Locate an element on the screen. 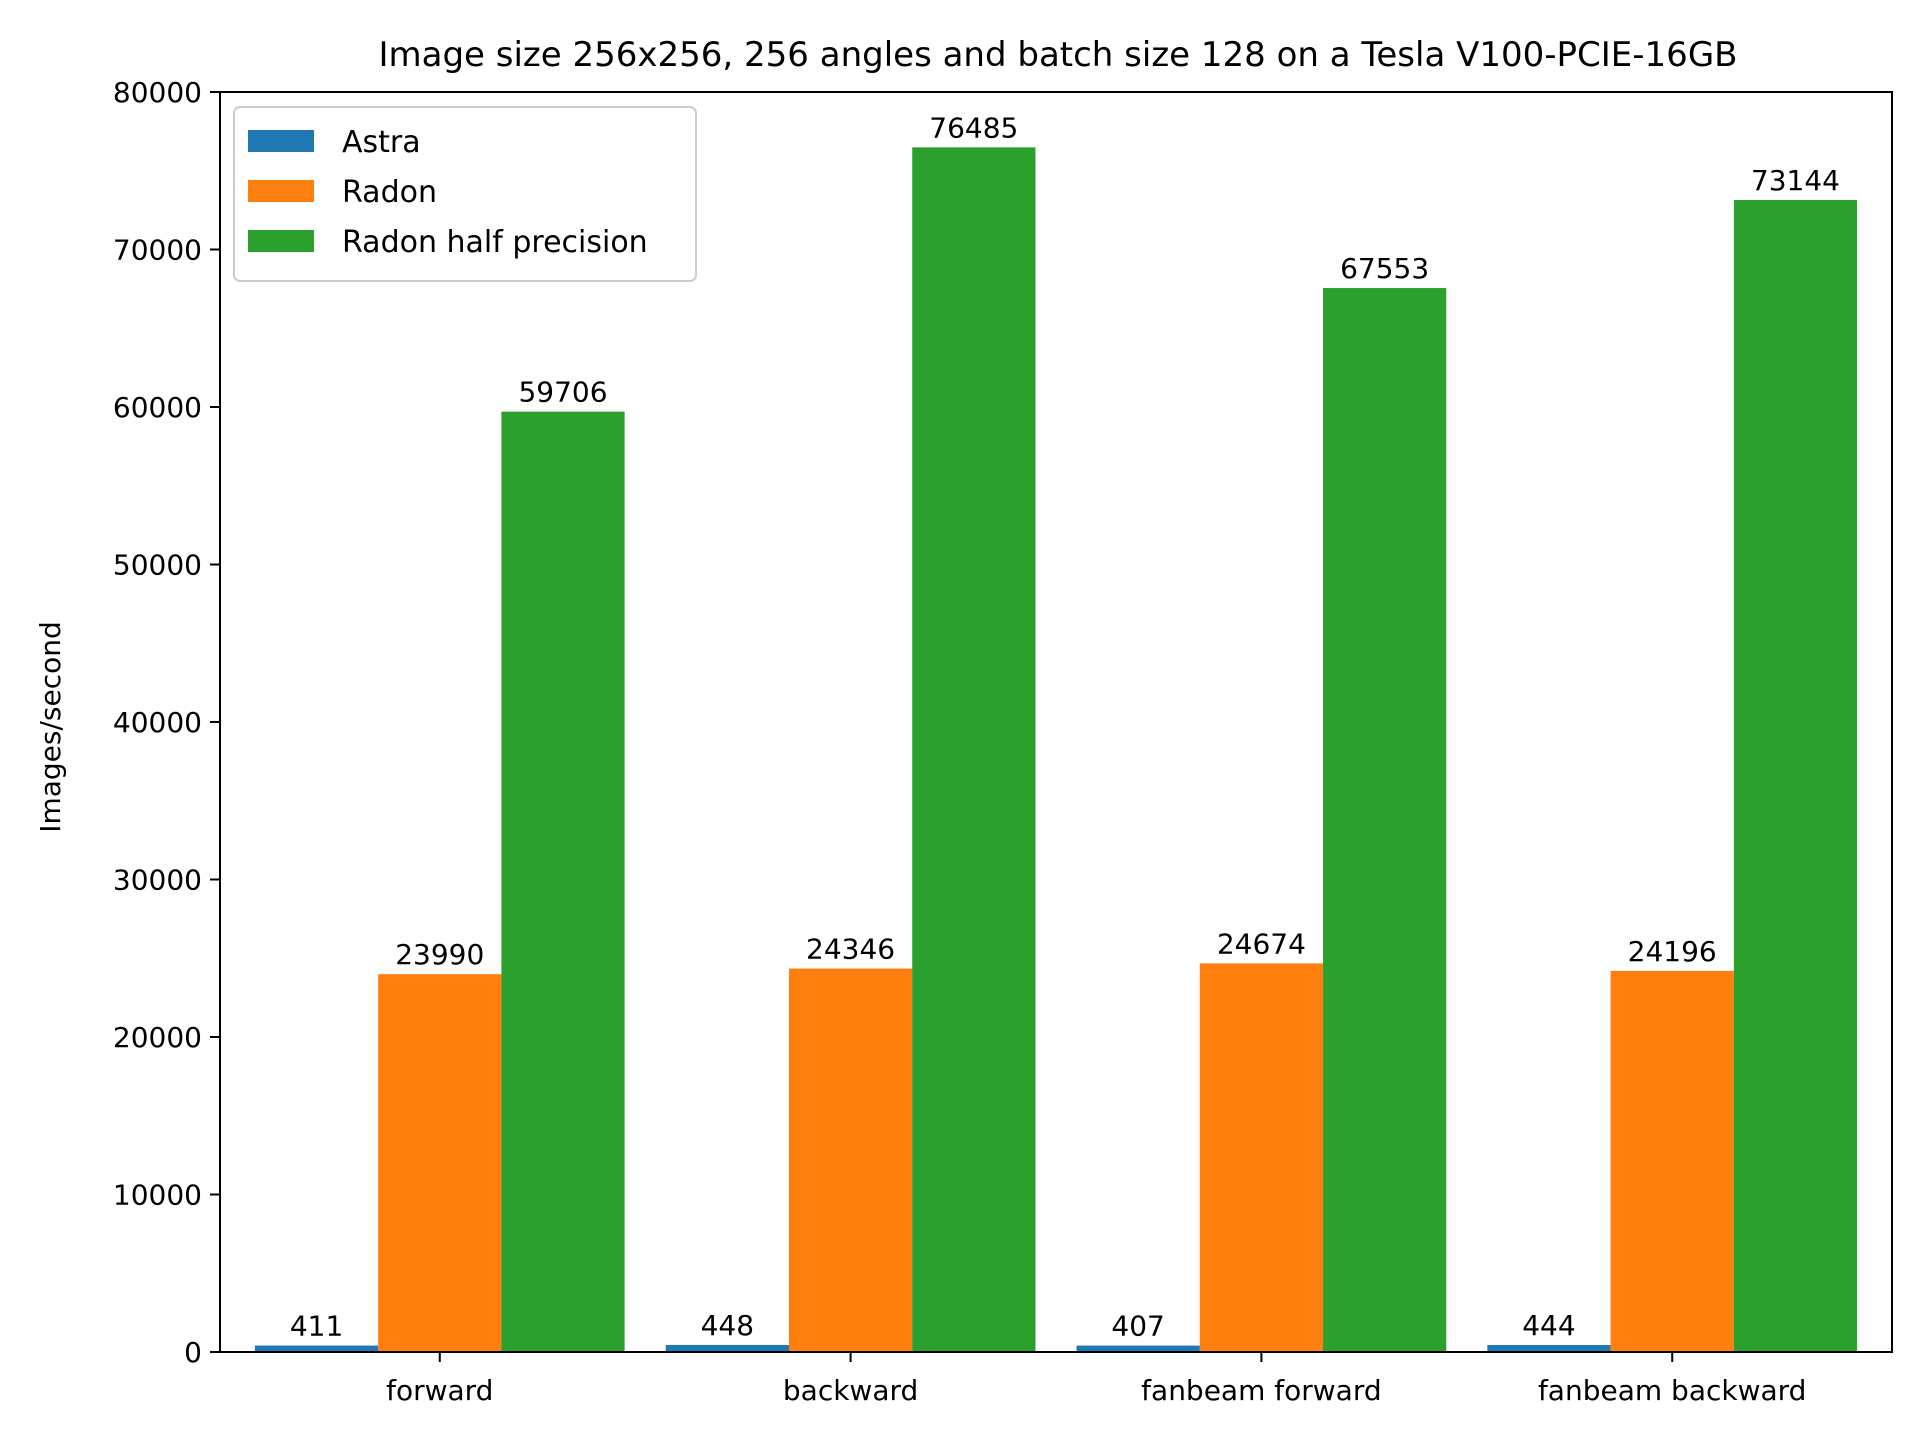 The image size is (1920, 1440). data-label: 24346 is located at coordinates (850, 949).